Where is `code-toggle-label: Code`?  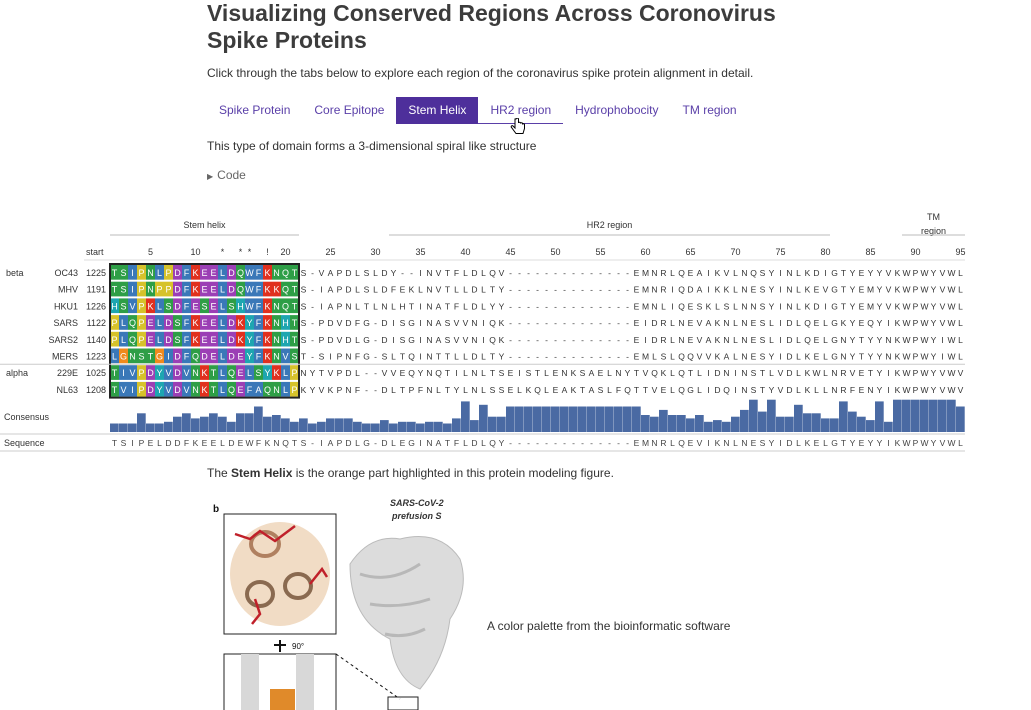
code-toggle-label: Code is located at coordinates (231, 175).